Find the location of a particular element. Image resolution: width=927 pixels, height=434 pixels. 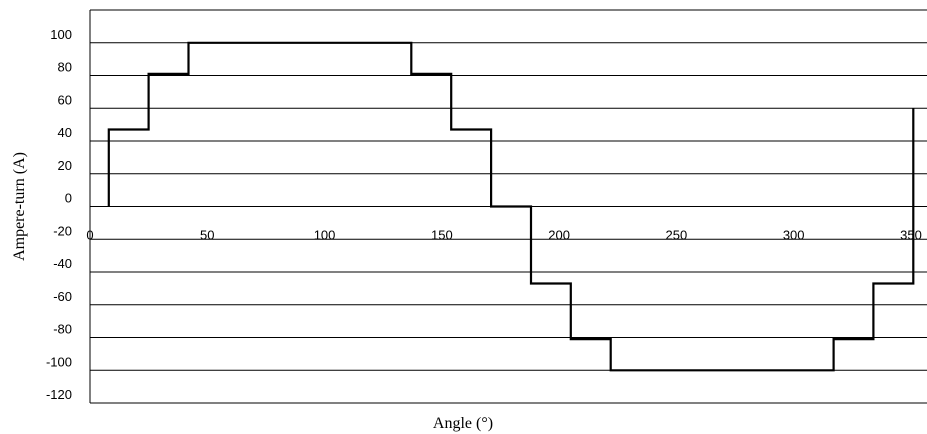

y-tick-label: -80 is located at coordinates (62, 329).